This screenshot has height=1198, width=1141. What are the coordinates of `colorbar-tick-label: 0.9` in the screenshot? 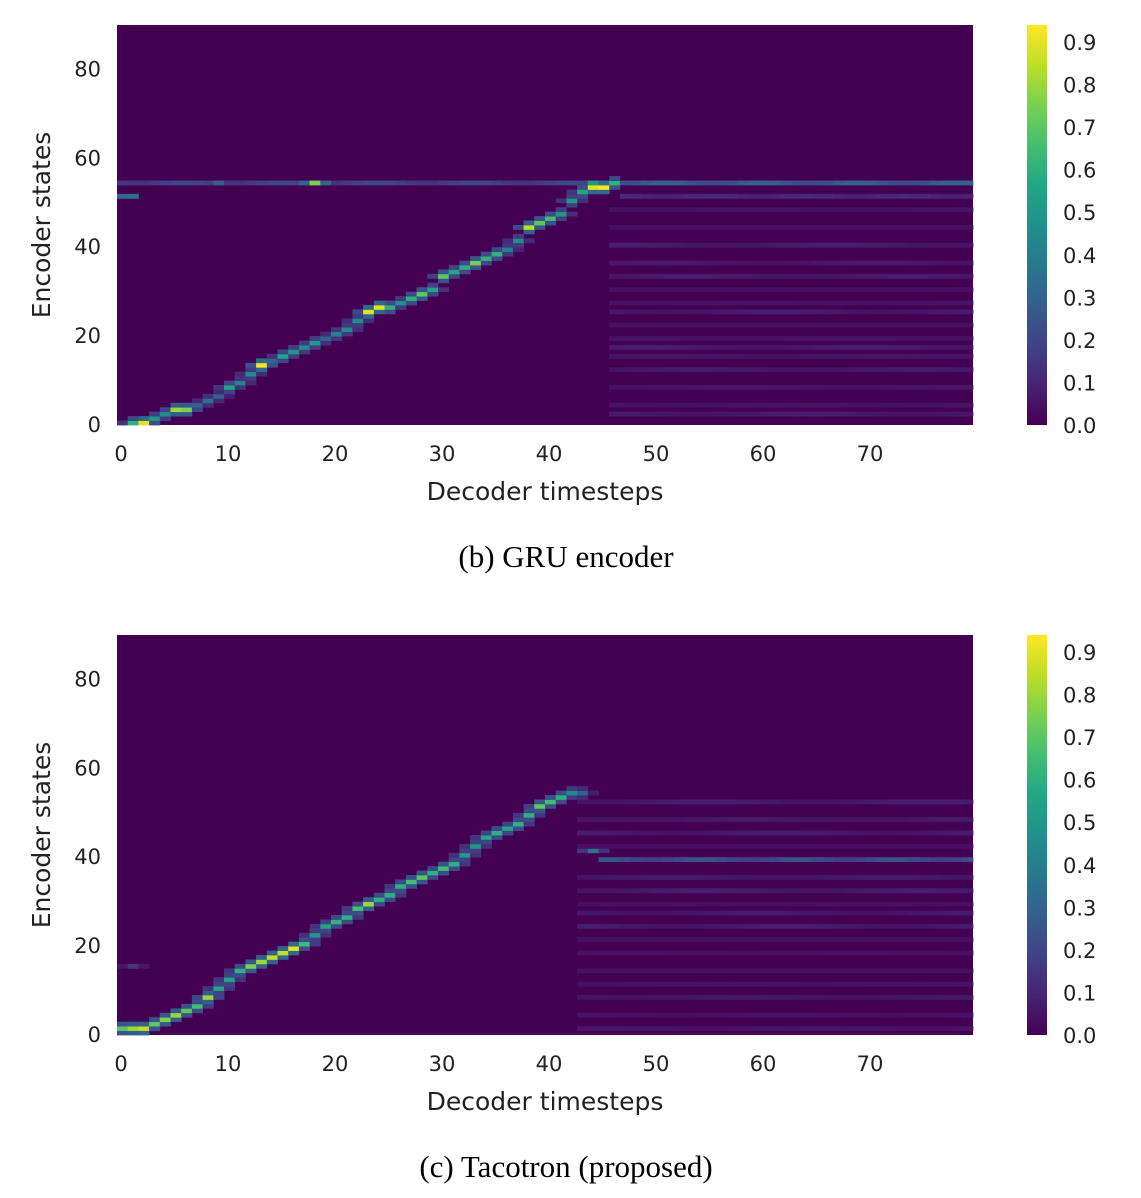 It's located at (1079, 653).